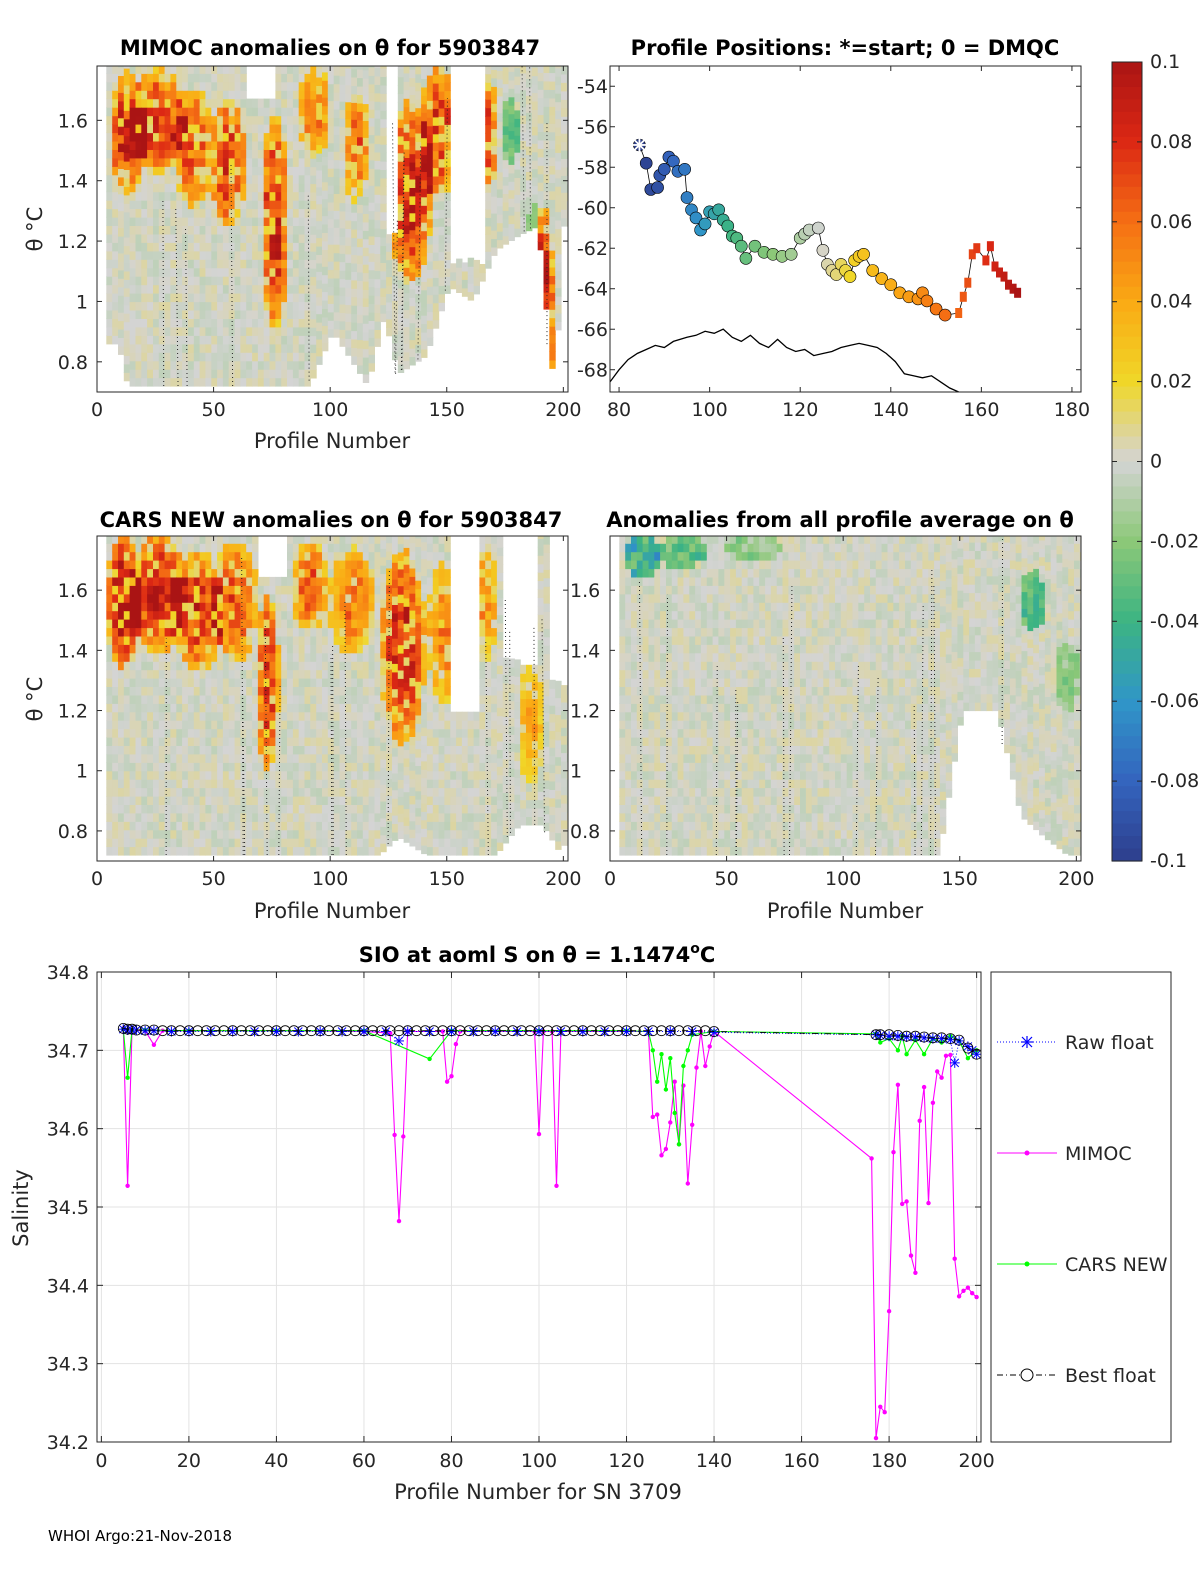 This screenshot has width=1200, height=1575. What do you see at coordinates (447, 410) in the screenshot?
I see `x-tick-label: 150` at bounding box center [447, 410].